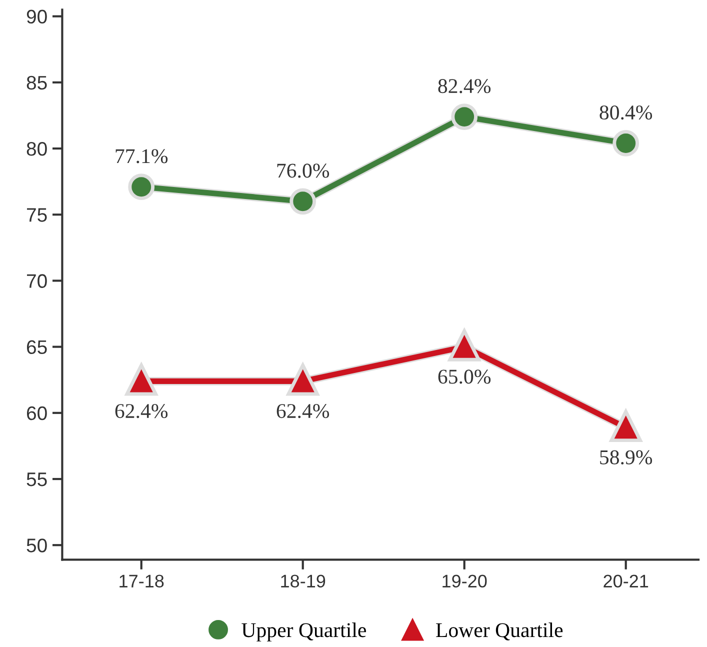 The image size is (707, 647). I want to click on y-tick-label: 55, so click(36, 479).